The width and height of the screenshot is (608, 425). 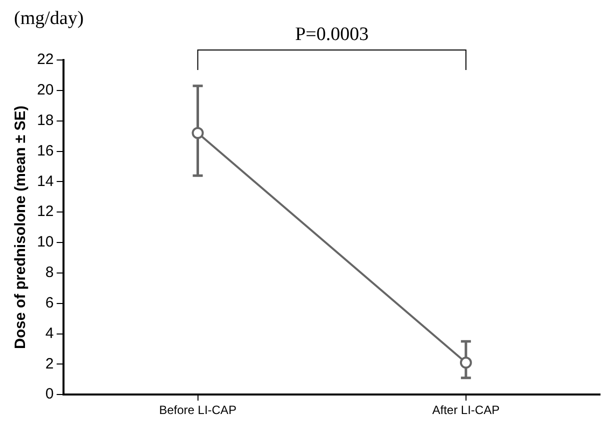 I want to click on y-tick-label: 20, so click(x=45, y=90).